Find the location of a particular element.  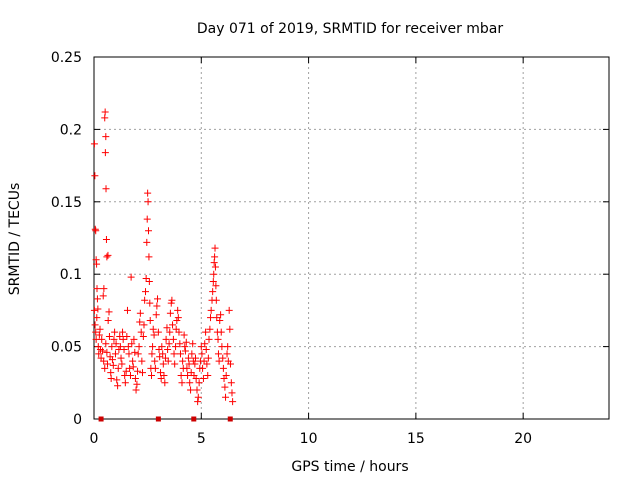

baseline-marker is located at coordinates (158, 419).